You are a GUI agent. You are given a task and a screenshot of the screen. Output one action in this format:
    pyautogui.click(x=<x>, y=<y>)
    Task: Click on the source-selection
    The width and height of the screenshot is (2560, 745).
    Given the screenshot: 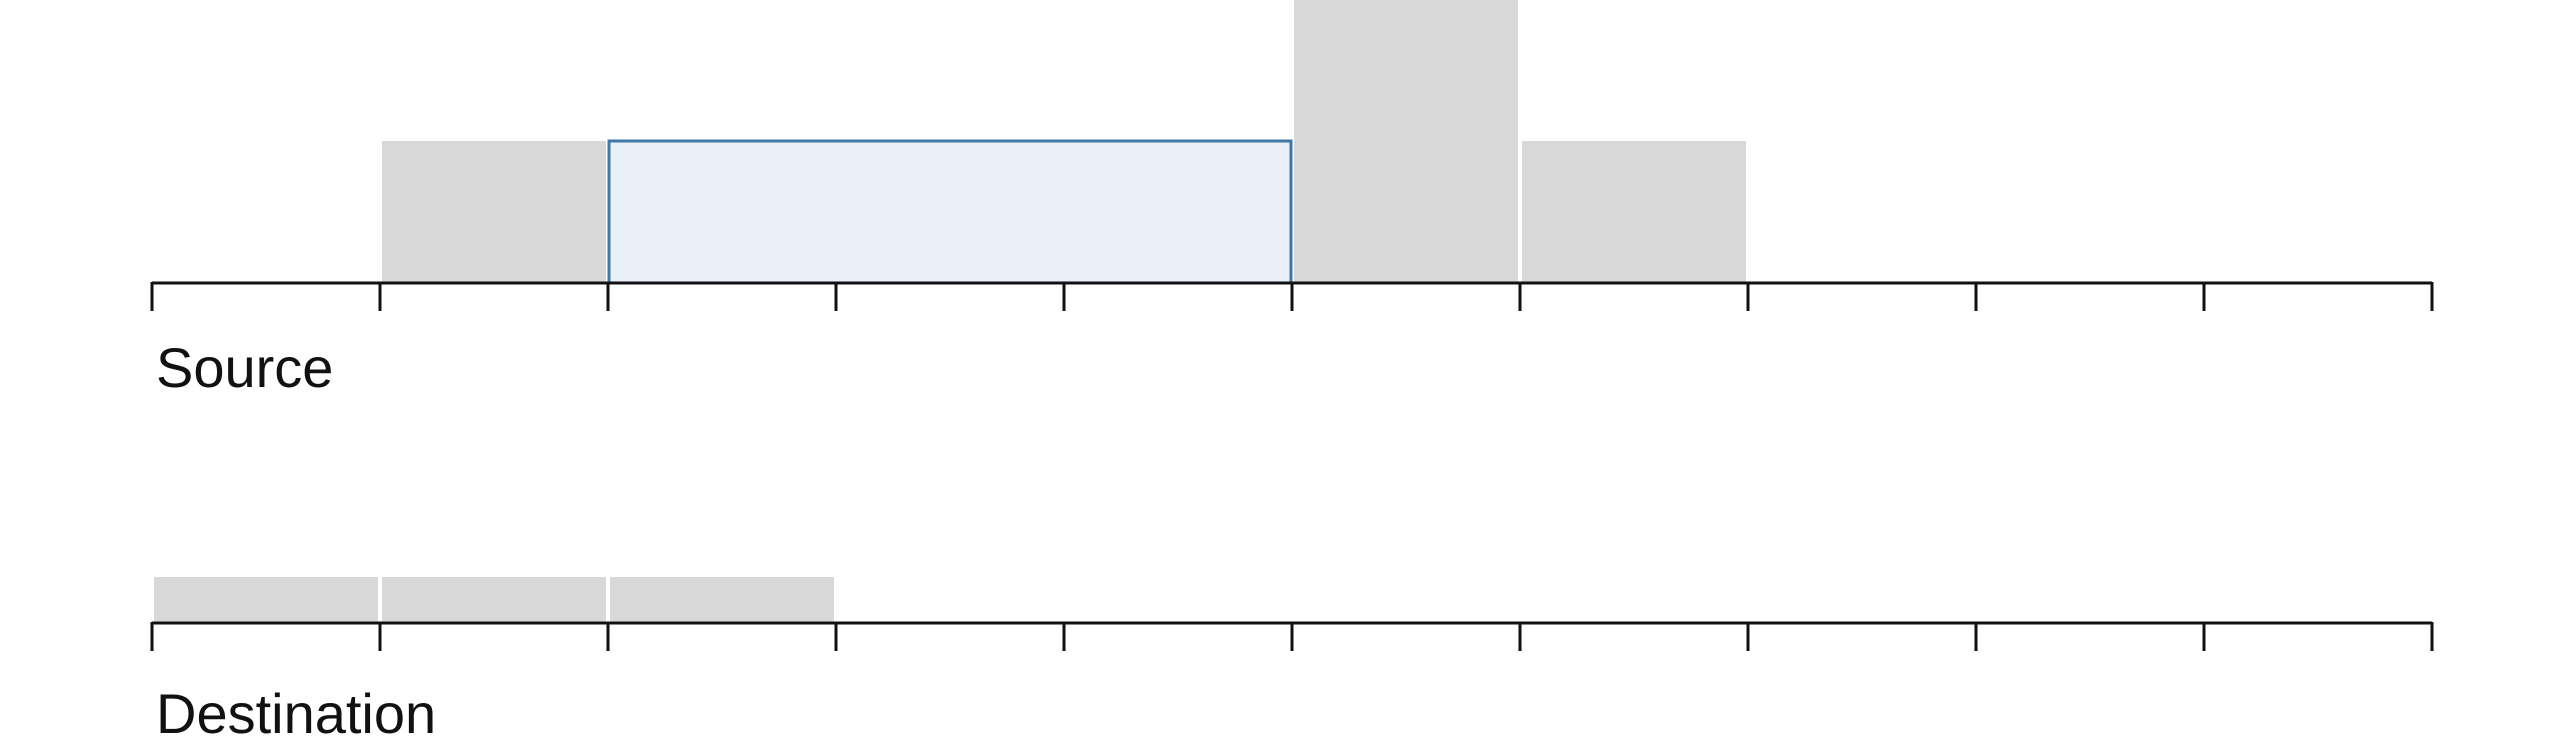 What is the action you would take?
    pyautogui.click(x=950, y=212)
    